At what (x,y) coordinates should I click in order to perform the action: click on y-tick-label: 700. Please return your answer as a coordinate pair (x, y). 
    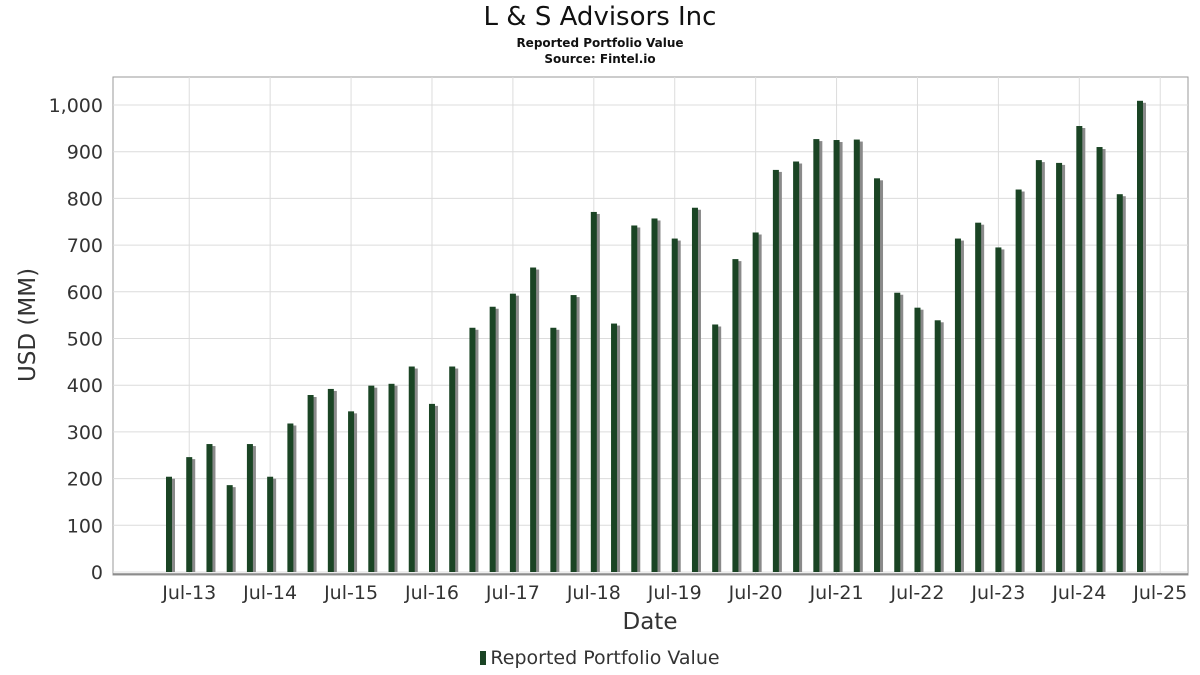
    Looking at the image, I should click on (85, 246).